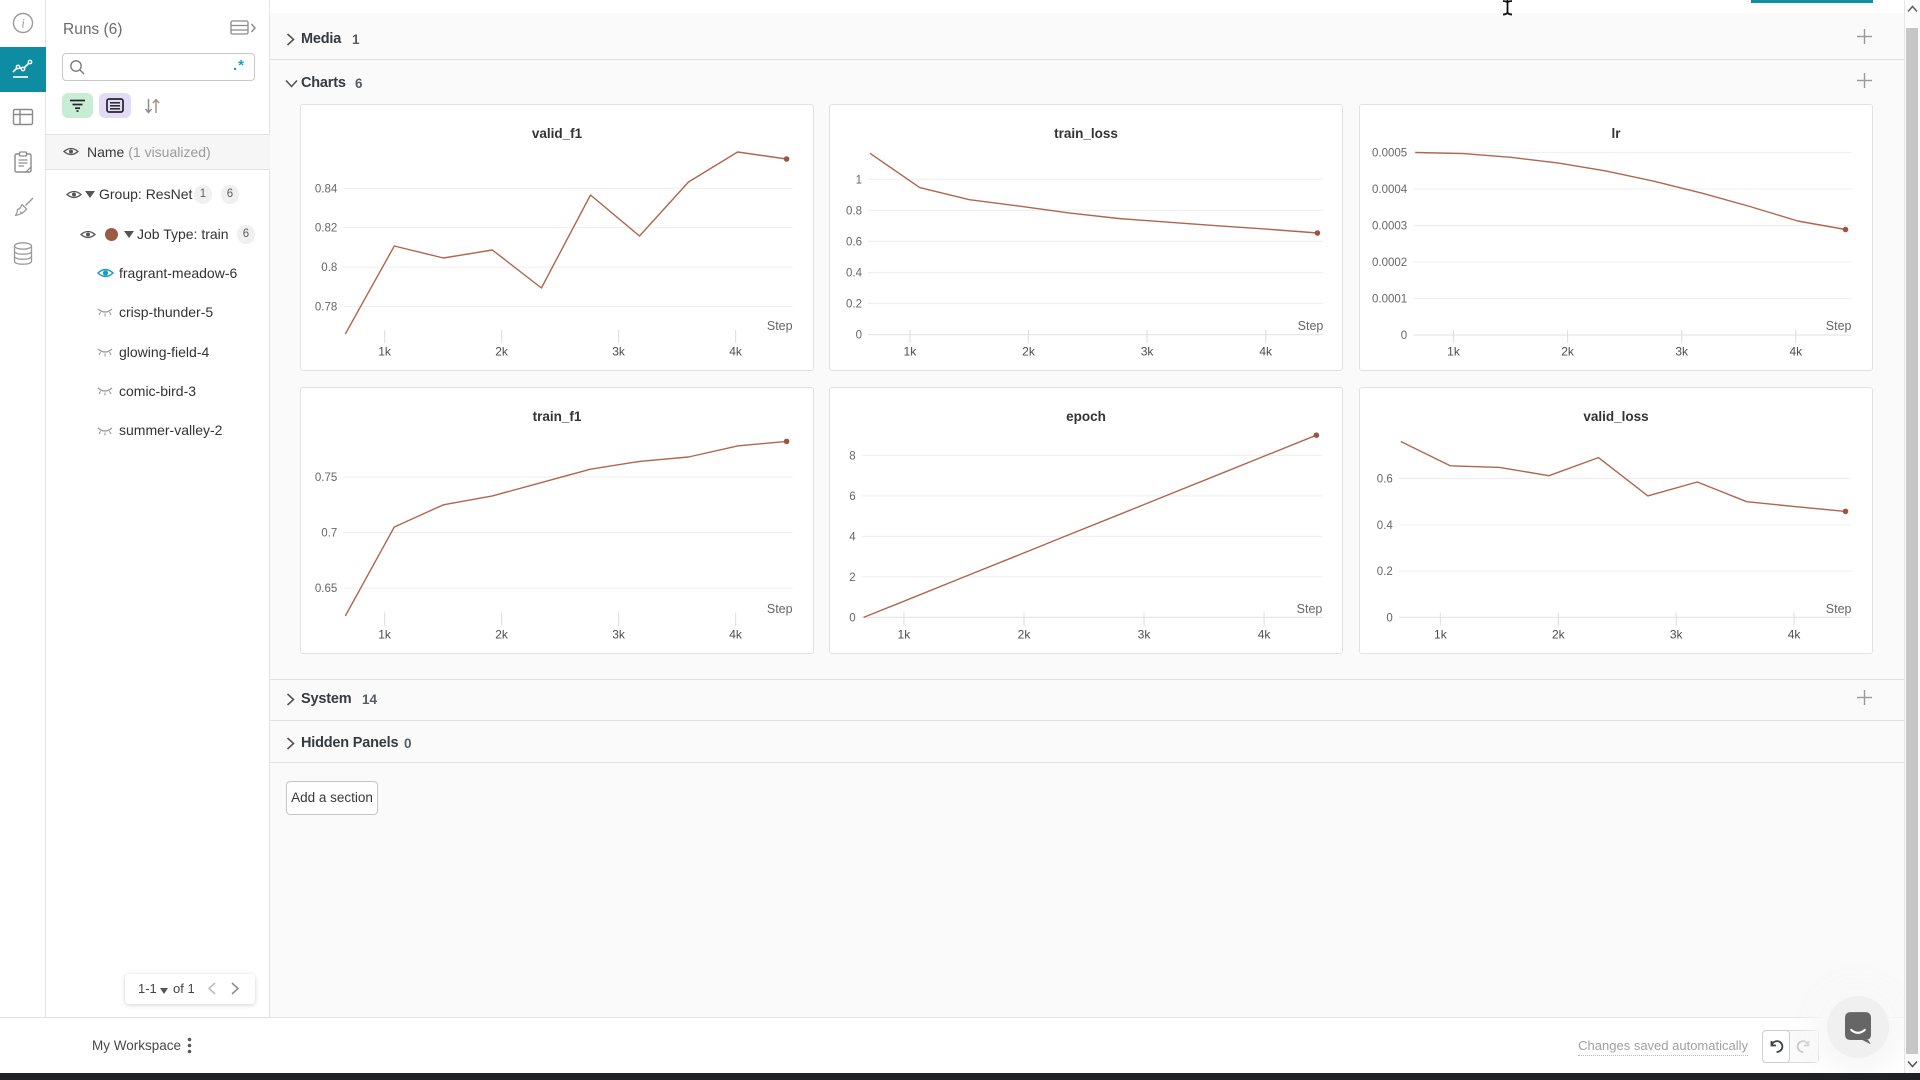  I want to click on svg-text: 0.0003, so click(1389, 227).